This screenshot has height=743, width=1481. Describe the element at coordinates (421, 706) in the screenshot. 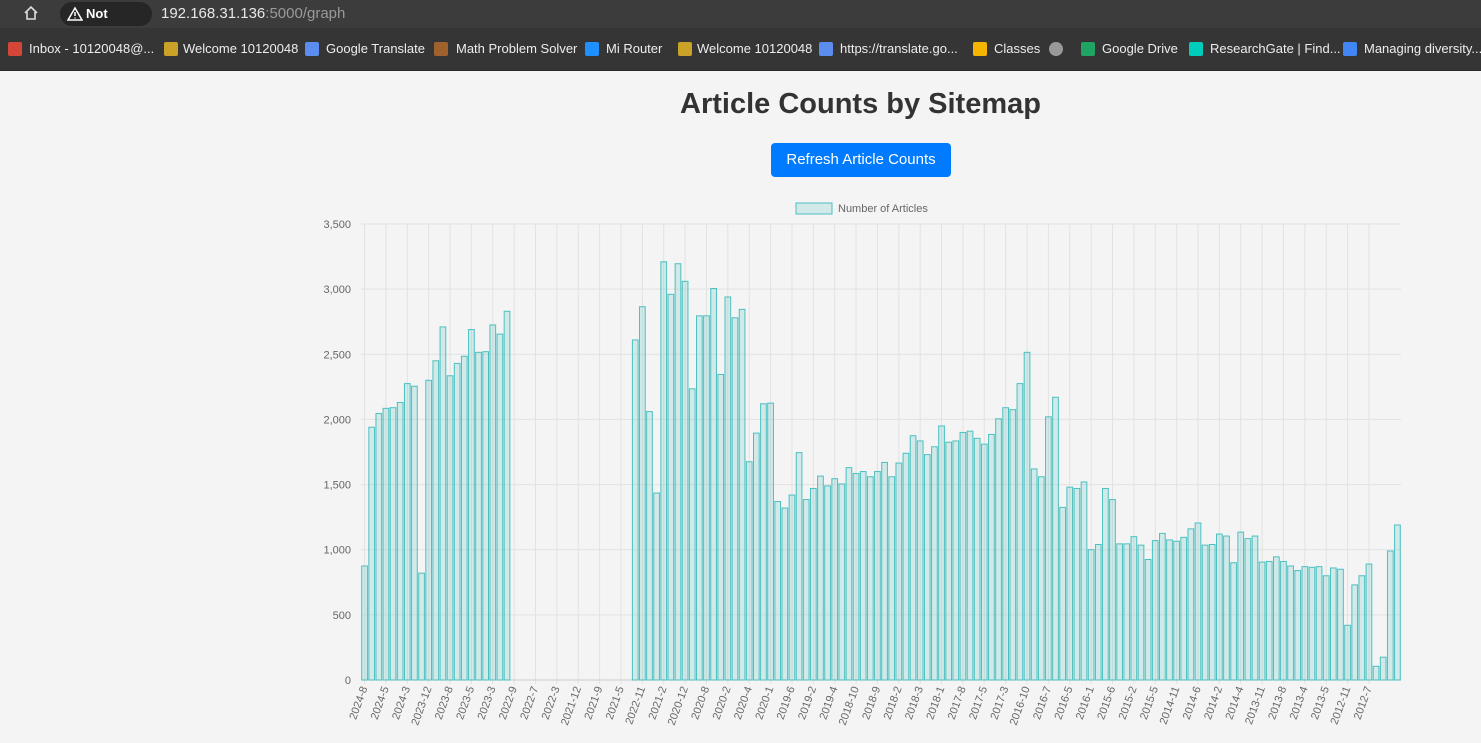

I see `x-tick-label: 2023-12` at that location.